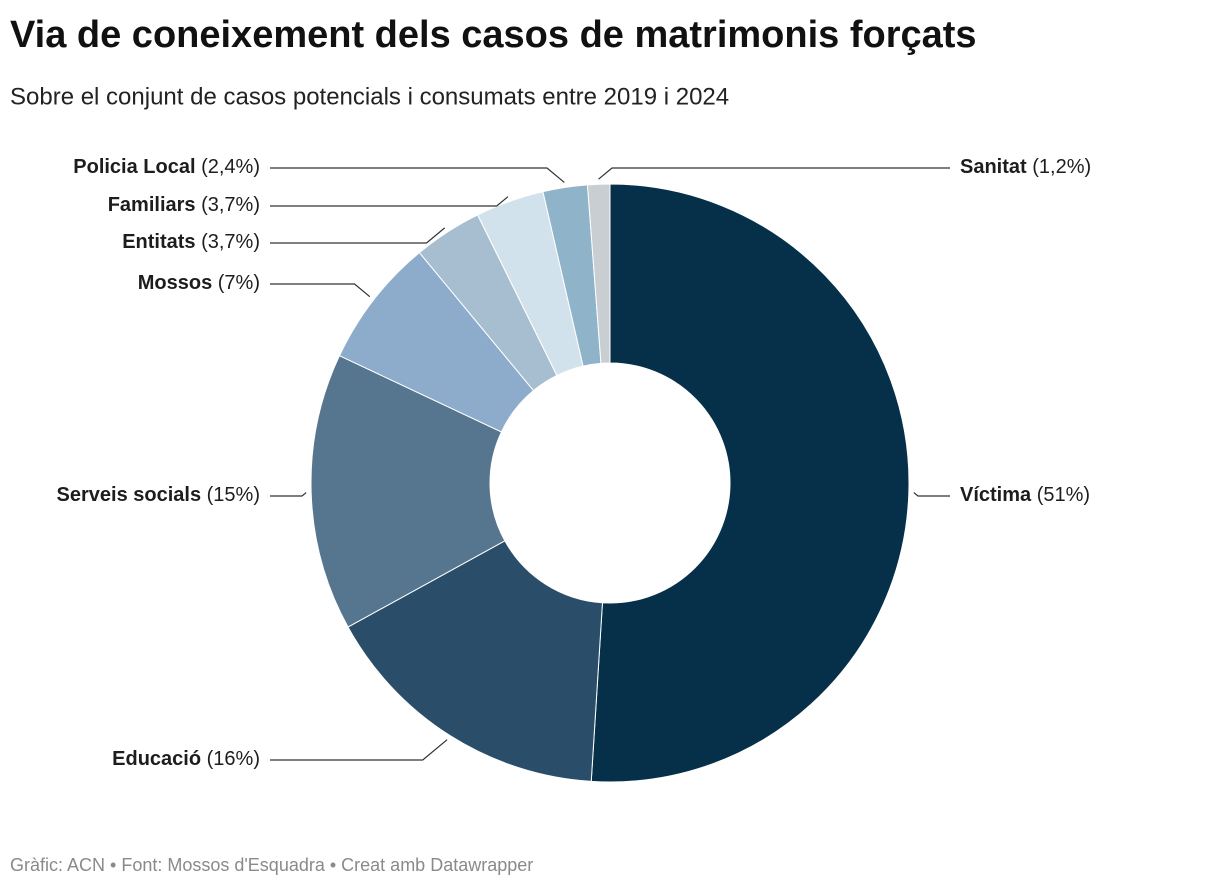 The image size is (1220, 890). I want to click on value-label: (2,4%), so click(230, 167).